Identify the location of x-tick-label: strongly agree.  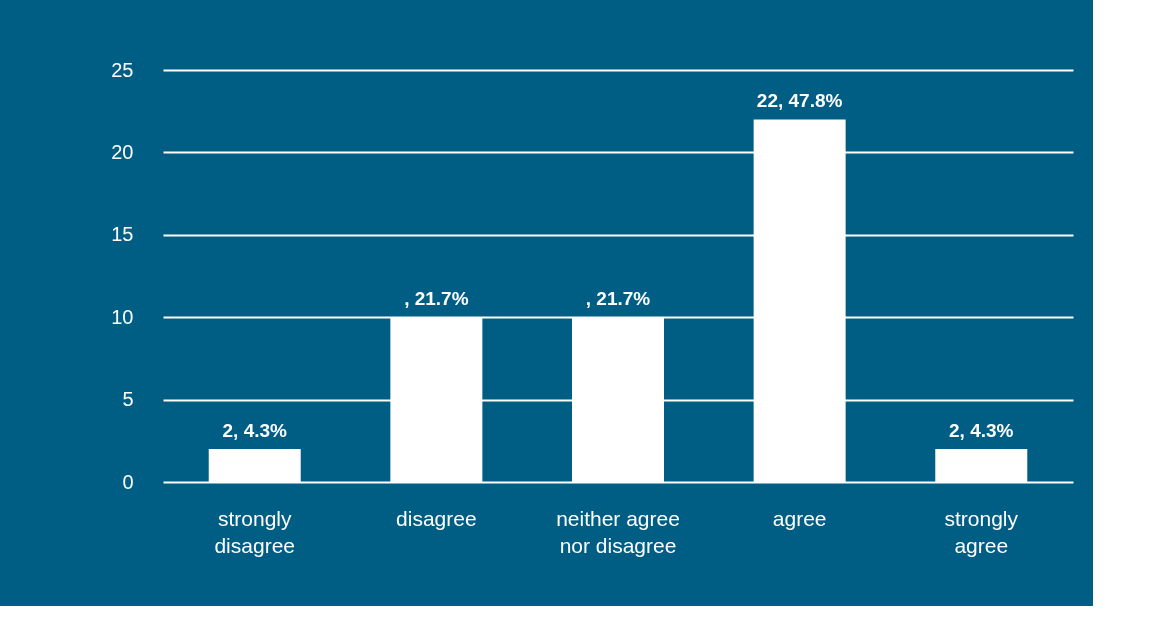
(981, 531).